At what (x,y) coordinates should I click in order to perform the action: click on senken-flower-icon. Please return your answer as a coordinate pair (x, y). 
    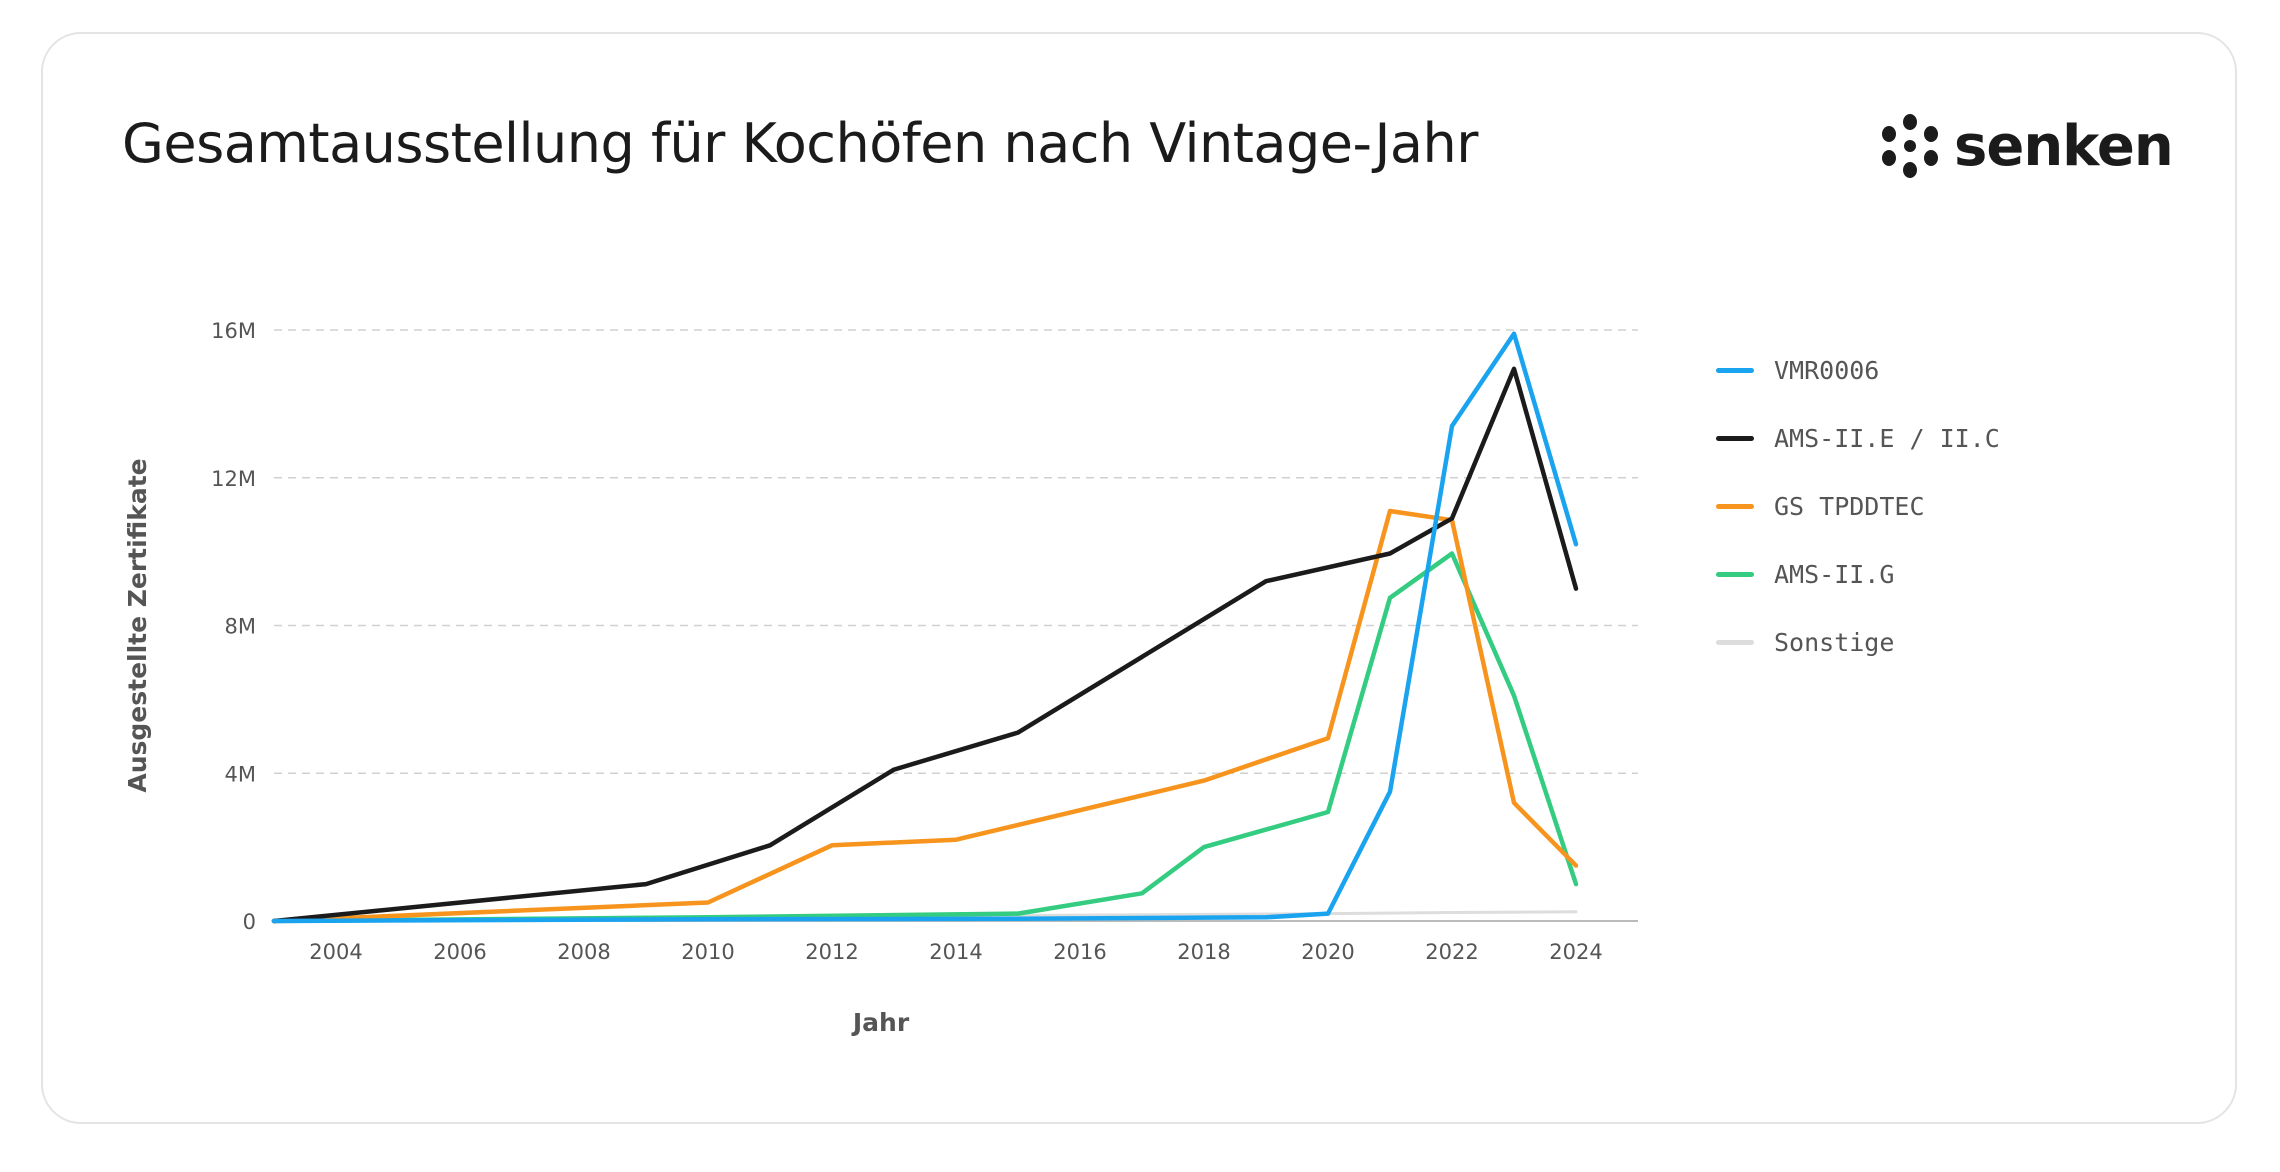
    Looking at the image, I should click on (1910, 146).